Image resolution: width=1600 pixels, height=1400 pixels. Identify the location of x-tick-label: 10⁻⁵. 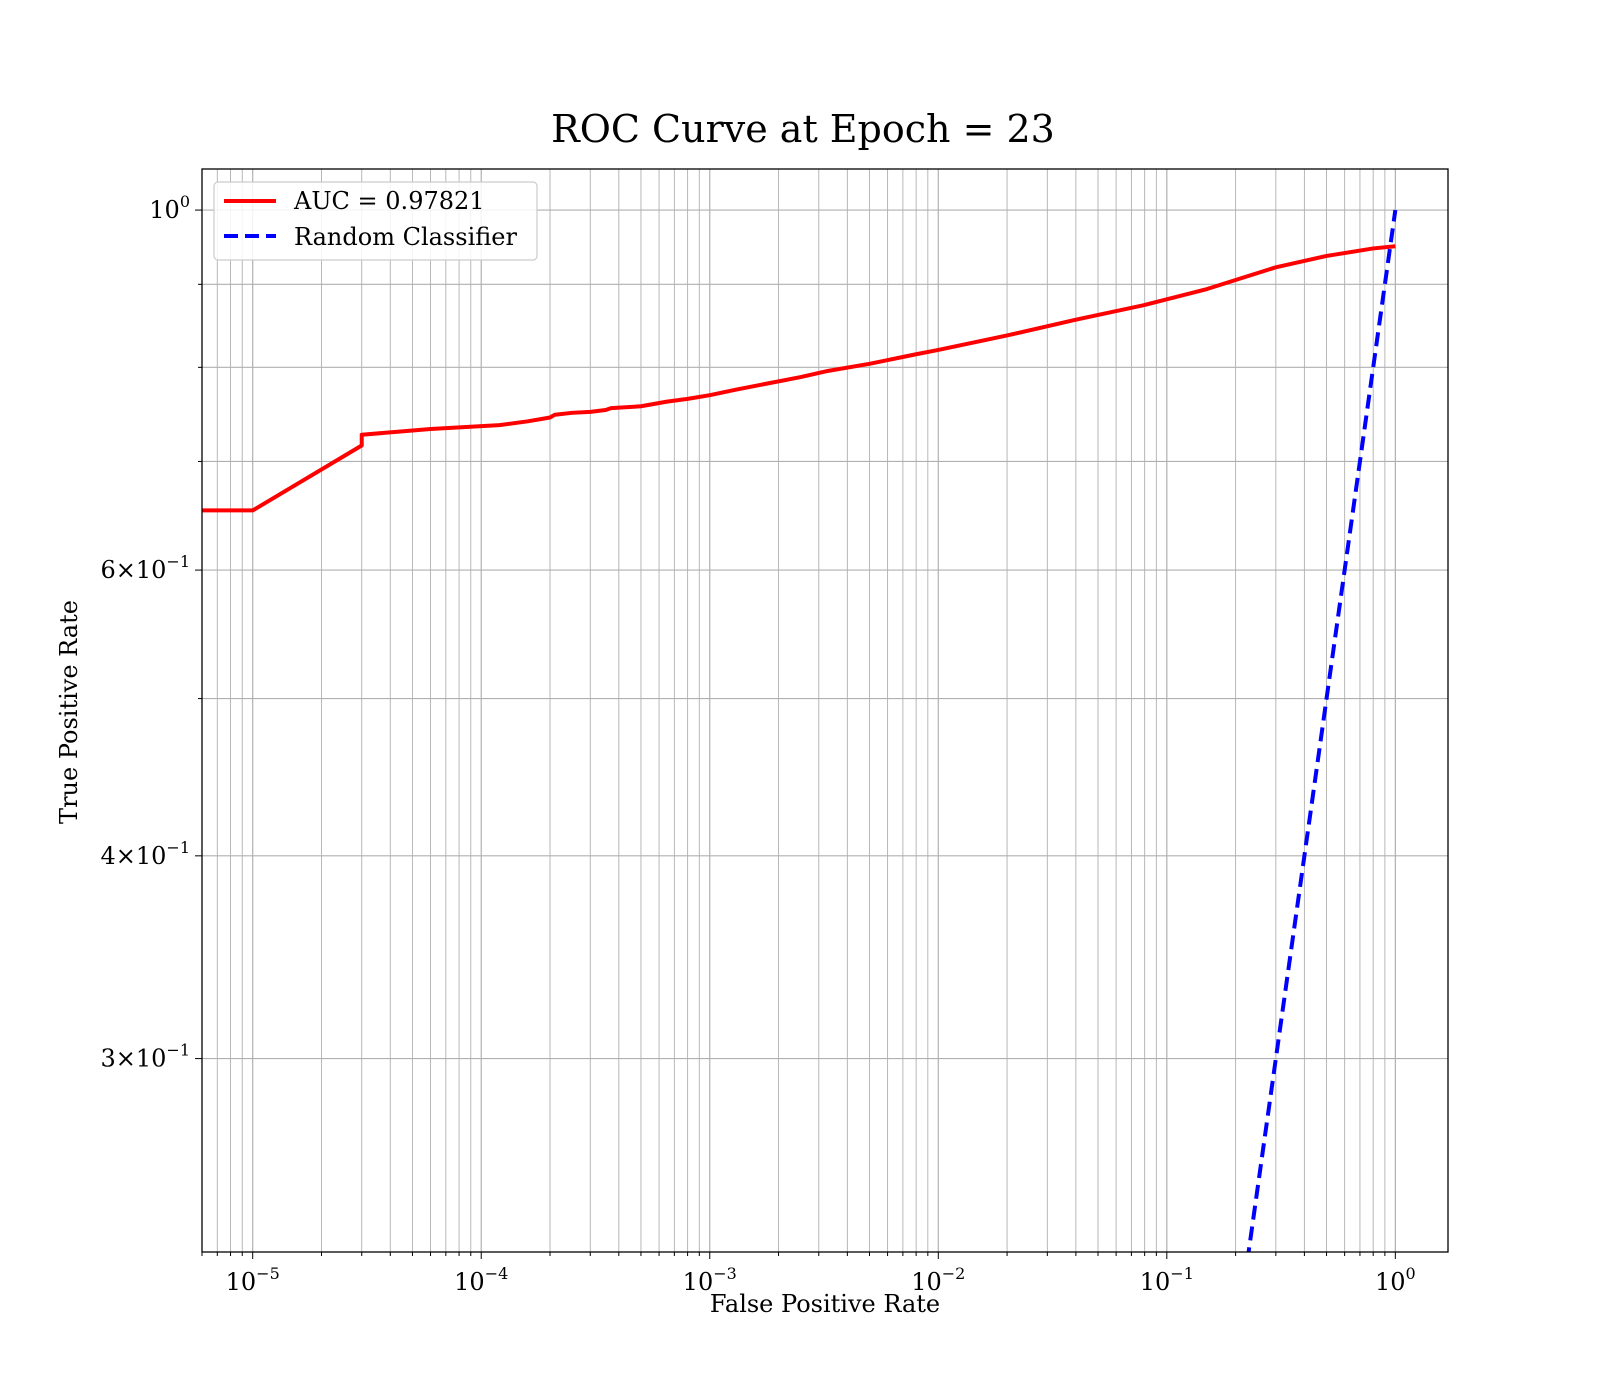
(253, 1280).